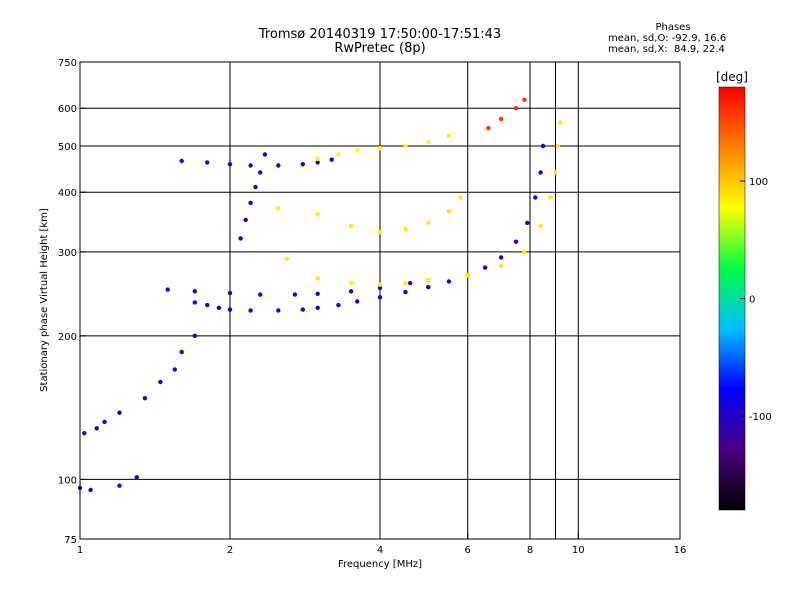  Describe the element at coordinates (67, 193) in the screenshot. I see `y-tick-label: 400` at that location.